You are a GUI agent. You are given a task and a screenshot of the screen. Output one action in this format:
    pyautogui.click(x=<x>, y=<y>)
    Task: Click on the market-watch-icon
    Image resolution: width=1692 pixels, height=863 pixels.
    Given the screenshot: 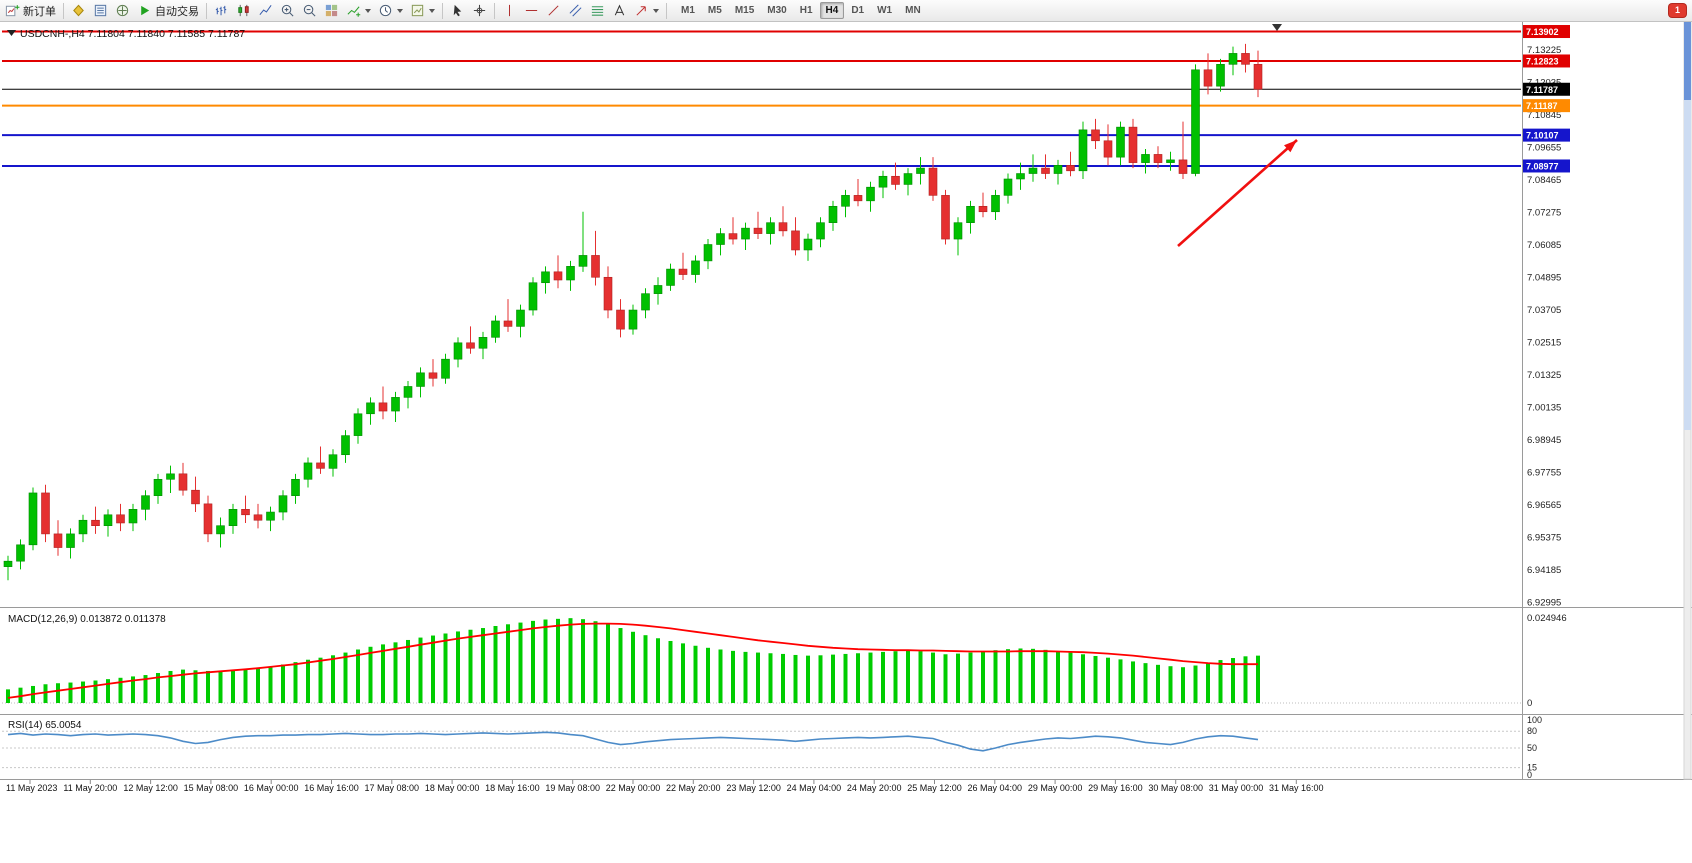 What is the action you would take?
    pyautogui.click(x=78, y=10)
    